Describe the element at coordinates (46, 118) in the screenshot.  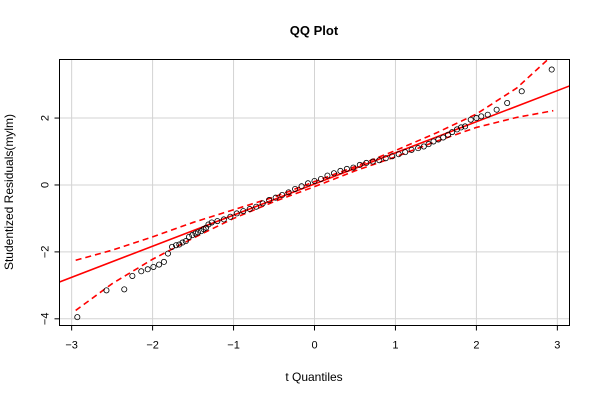
I see `y-tick-label: 2` at that location.